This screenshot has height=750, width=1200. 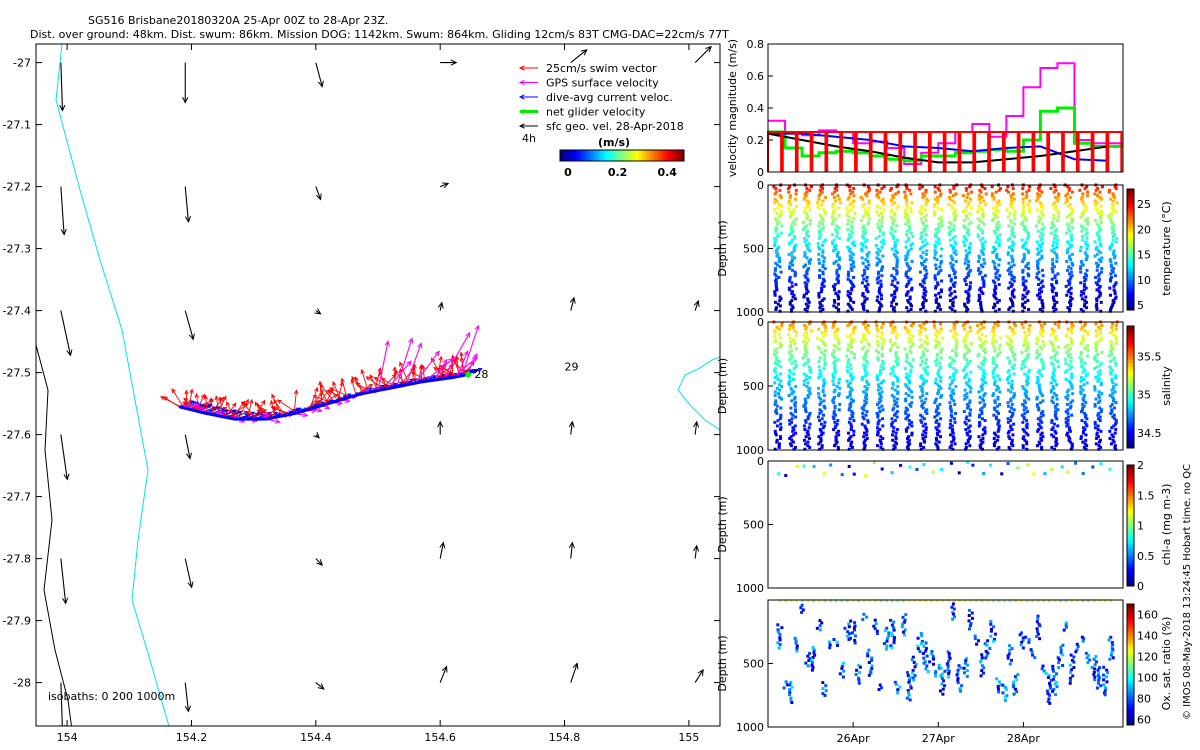 I want to click on gps-vector, so click(x=439, y=370).